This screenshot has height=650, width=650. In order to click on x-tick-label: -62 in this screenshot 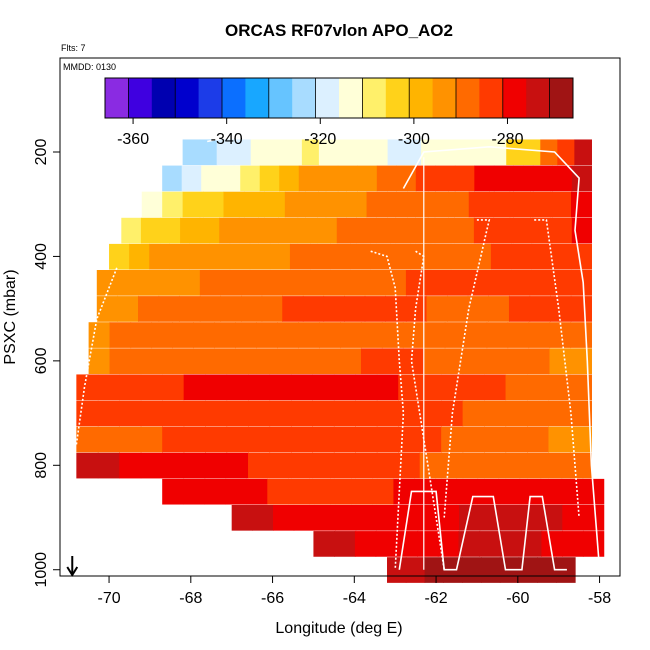, I will do `click(435, 598)`.